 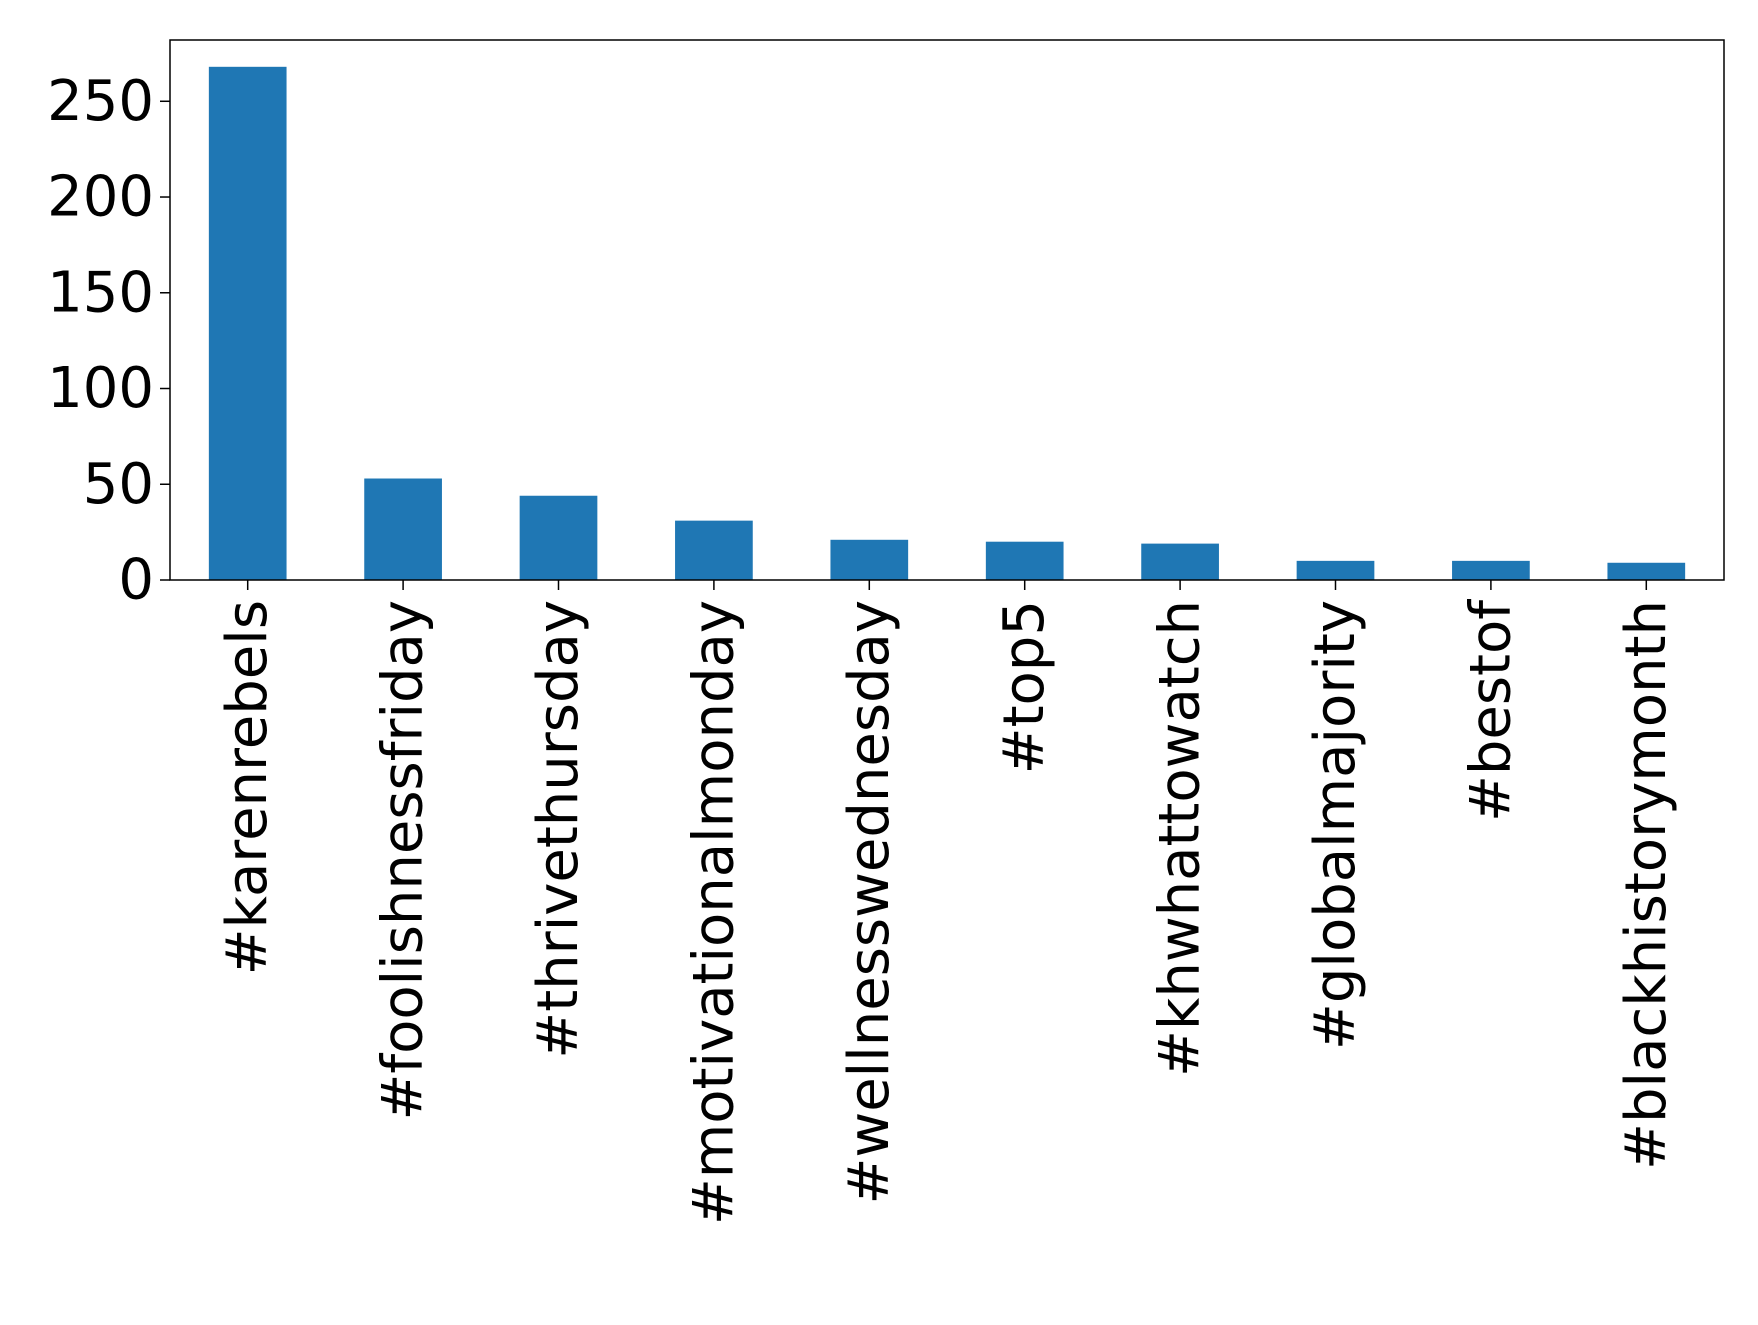 What do you see at coordinates (136, 580) in the screenshot?
I see `y-tick-label: 0` at bounding box center [136, 580].